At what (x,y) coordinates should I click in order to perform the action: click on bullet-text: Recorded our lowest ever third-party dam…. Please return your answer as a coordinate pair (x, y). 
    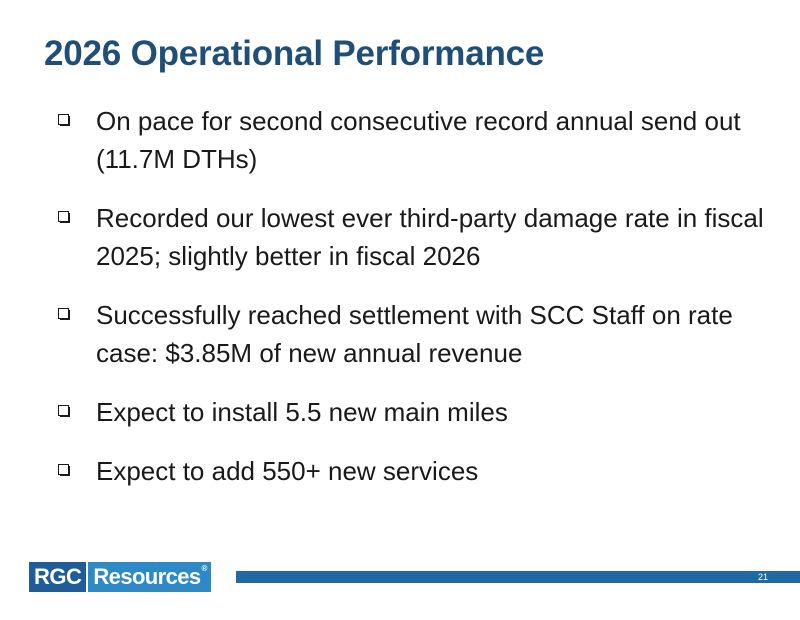
    Looking at the image, I should click on (430, 237).